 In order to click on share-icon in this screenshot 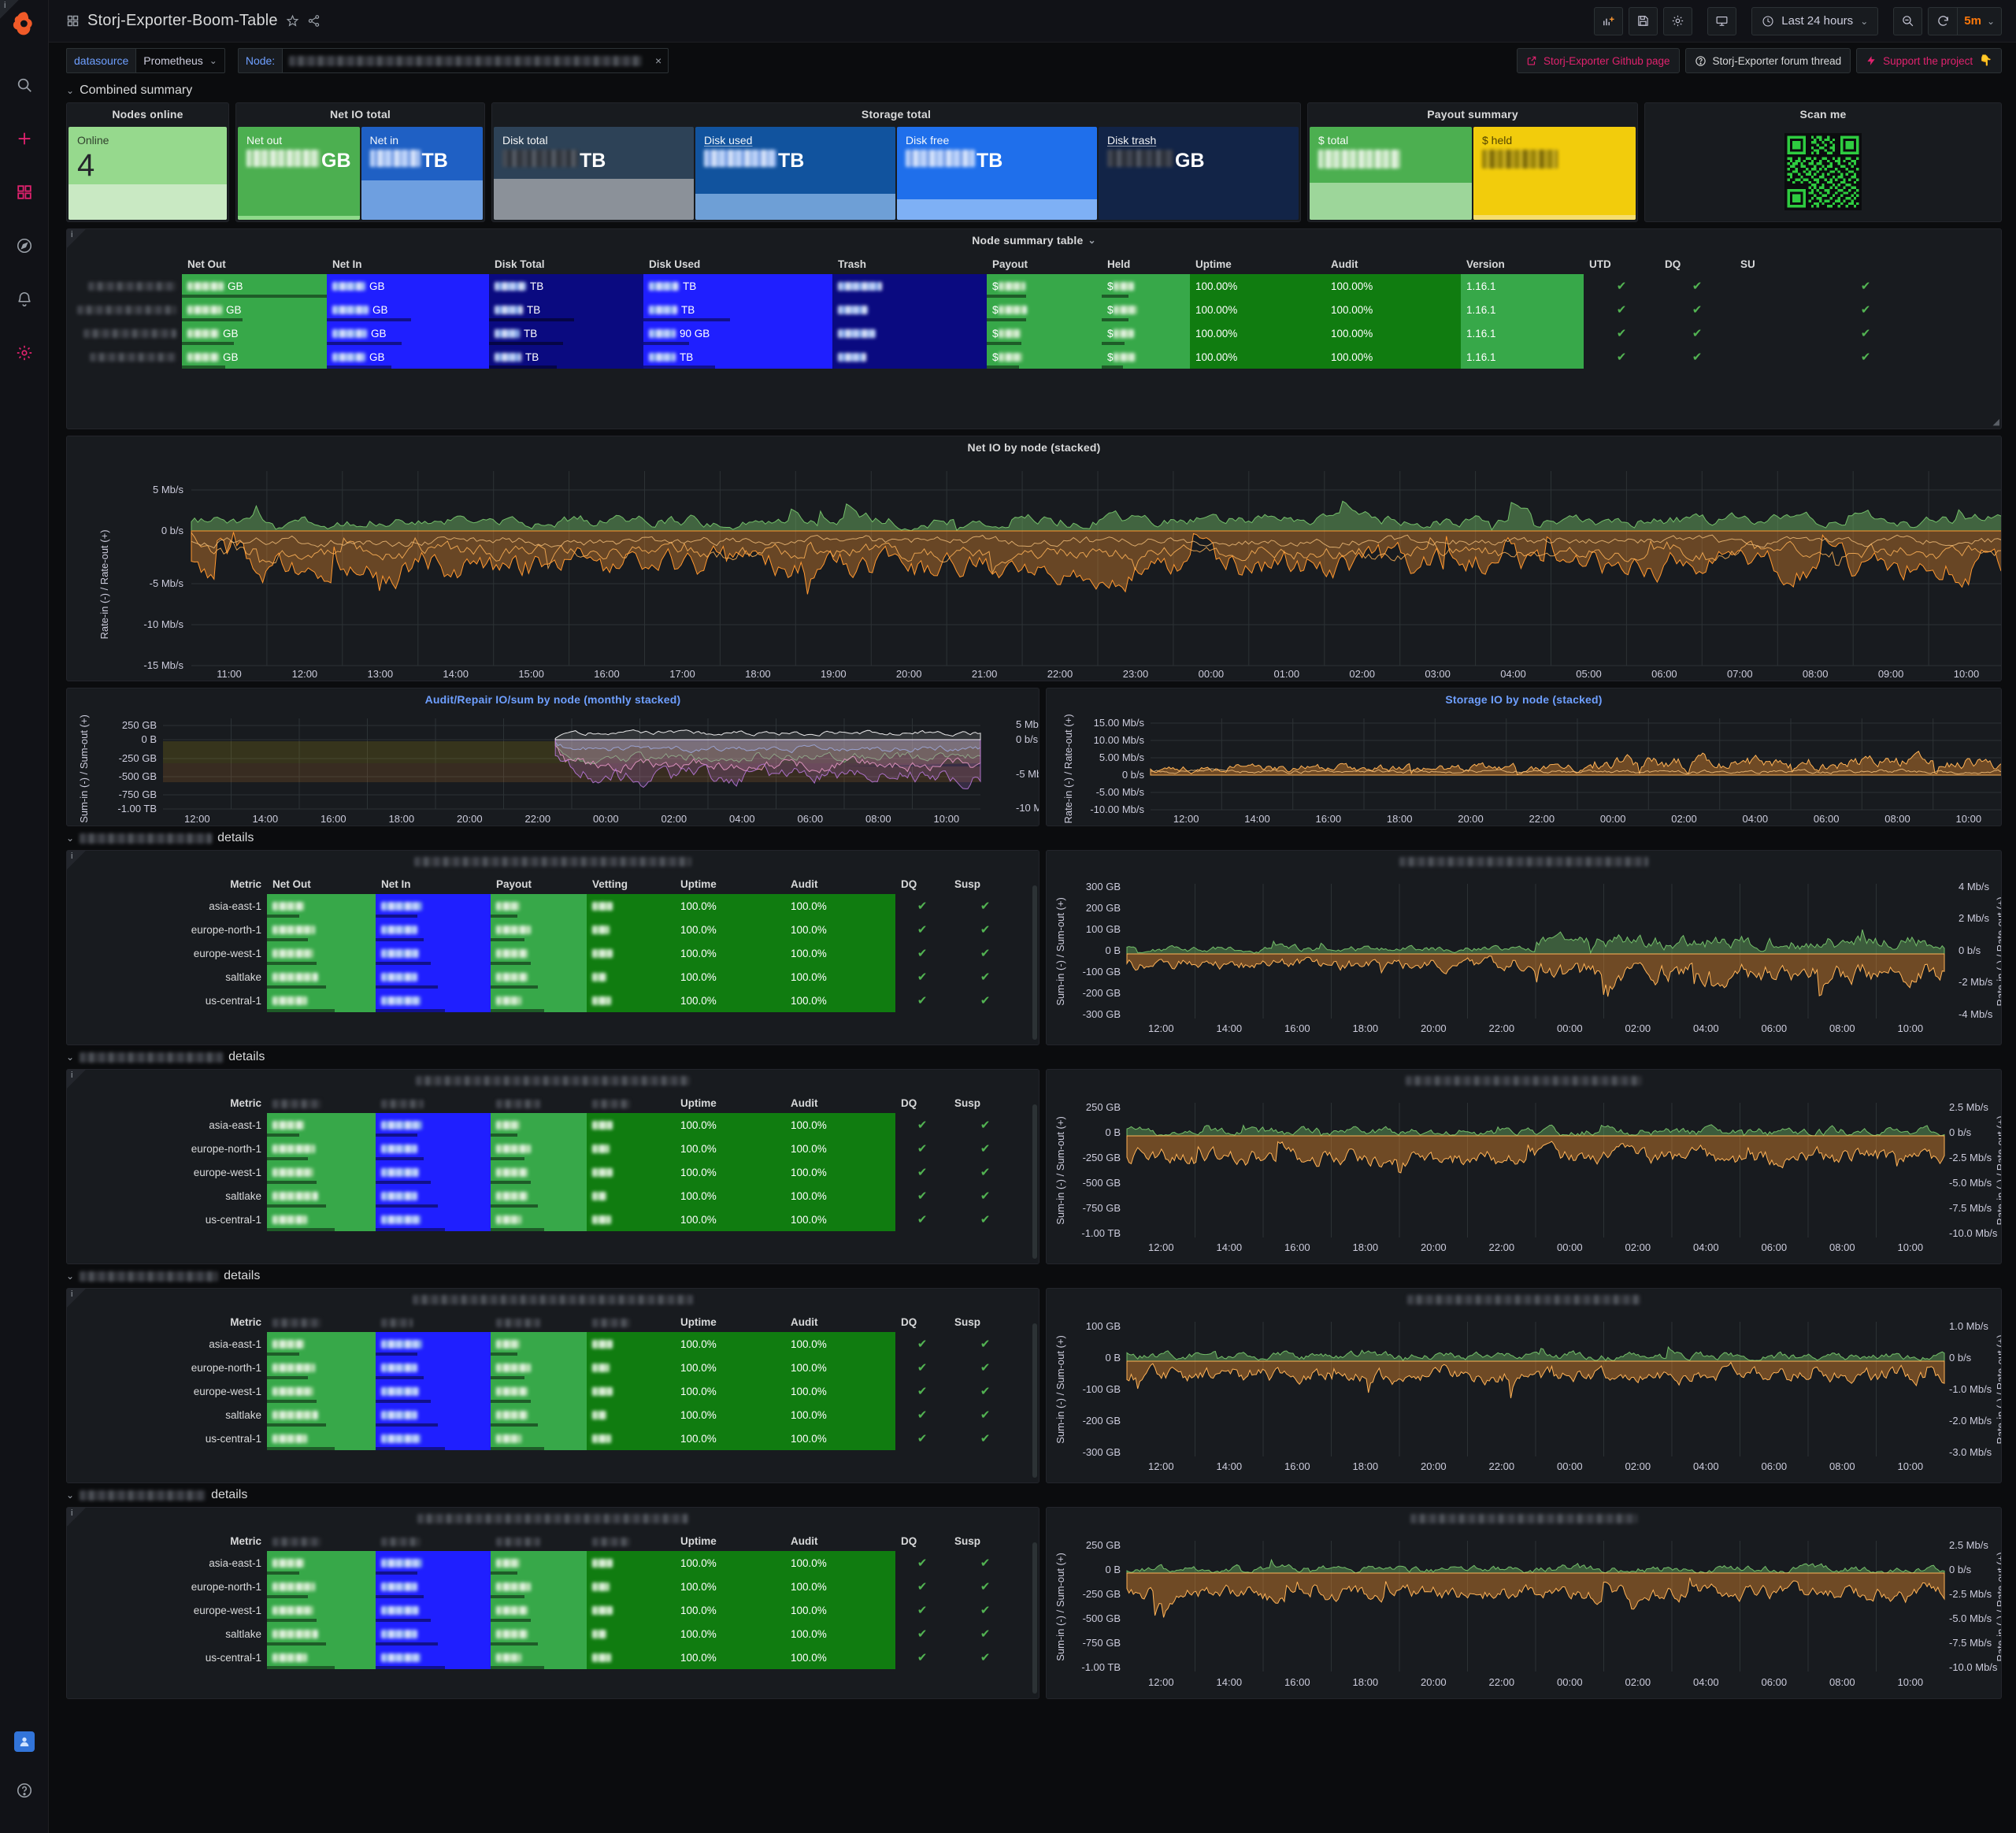, I will do `click(314, 21)`.